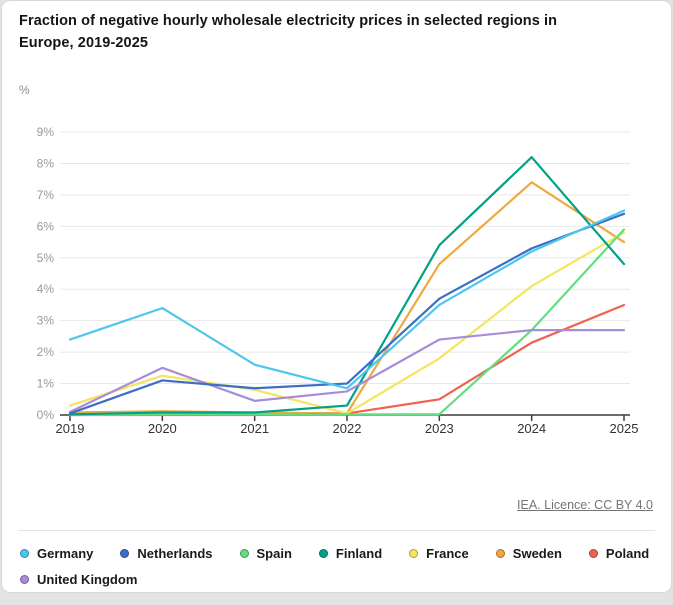  Describe the element at coordinates (46, 321) in the screenshot. I see `y-tick-label: 3%` at that location.